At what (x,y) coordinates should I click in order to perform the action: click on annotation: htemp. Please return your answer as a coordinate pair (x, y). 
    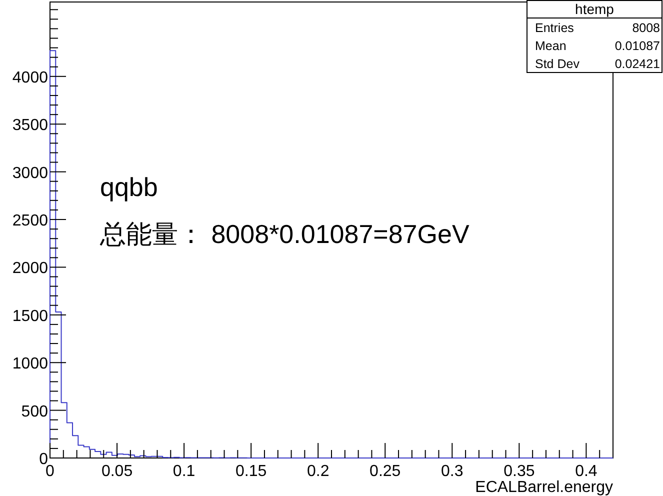
    Looking at the image, I should click on (594, 9).